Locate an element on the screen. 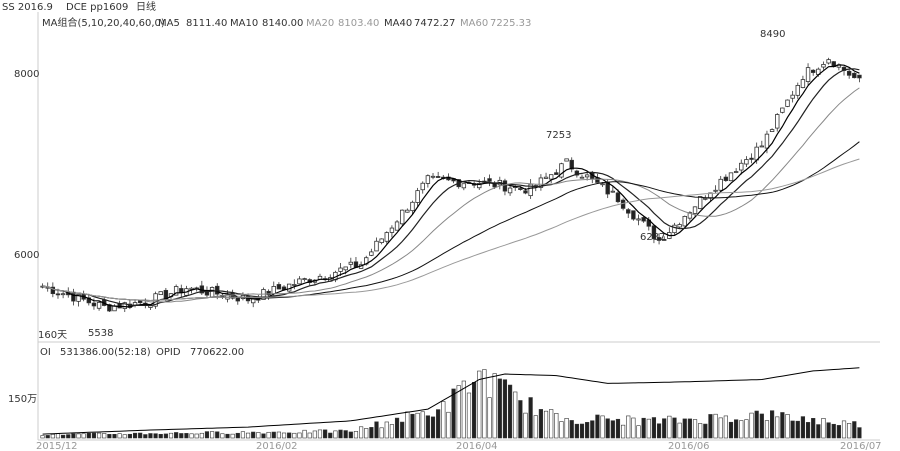 This screenshot has height=451, width=900. ma20-value: 8103.40 is located at coordinates (358, 23).